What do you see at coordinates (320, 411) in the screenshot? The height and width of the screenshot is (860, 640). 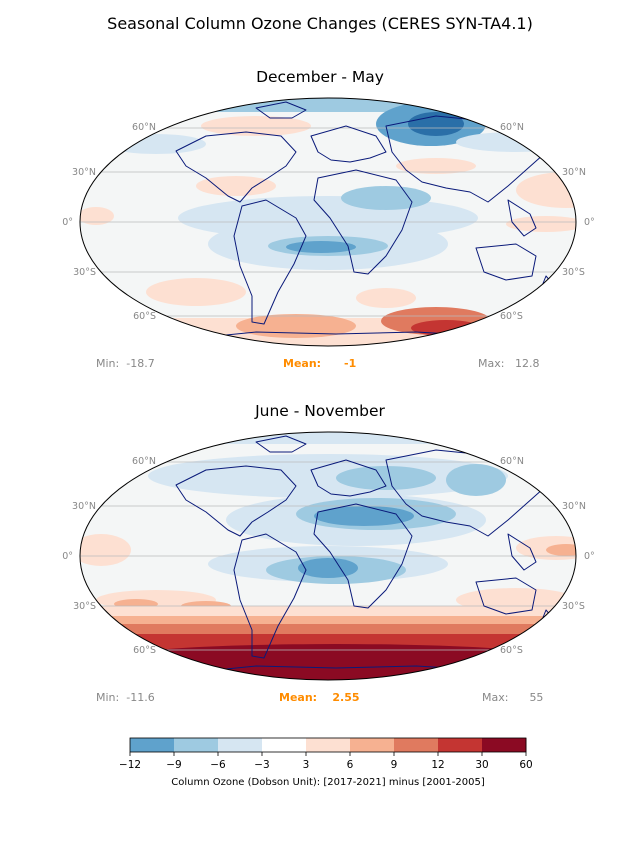 I see `panel-2-title: June - November` at bounding box center [320, 411].